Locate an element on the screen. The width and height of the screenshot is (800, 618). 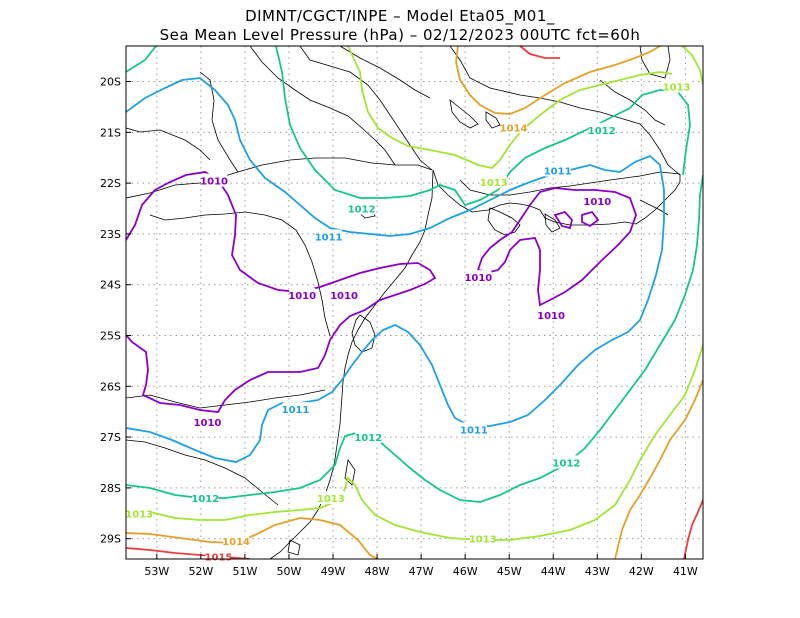
x-tick-label: 53W is located at coordinates (156, 571).